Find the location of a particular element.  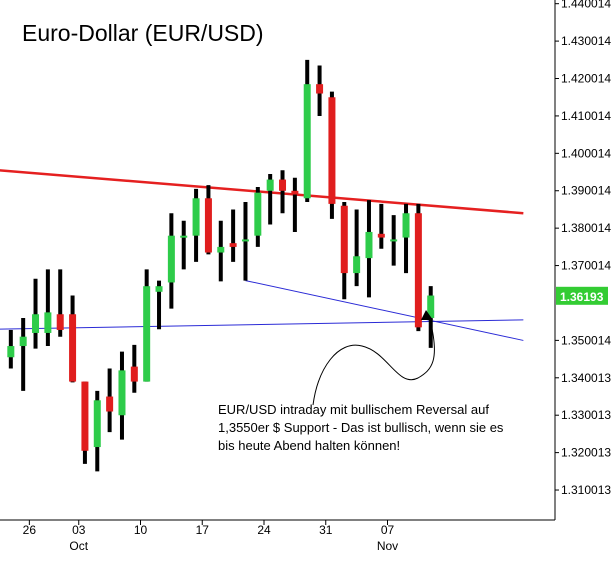

x-tick-label: 24 is located at coordinates (264, 530).